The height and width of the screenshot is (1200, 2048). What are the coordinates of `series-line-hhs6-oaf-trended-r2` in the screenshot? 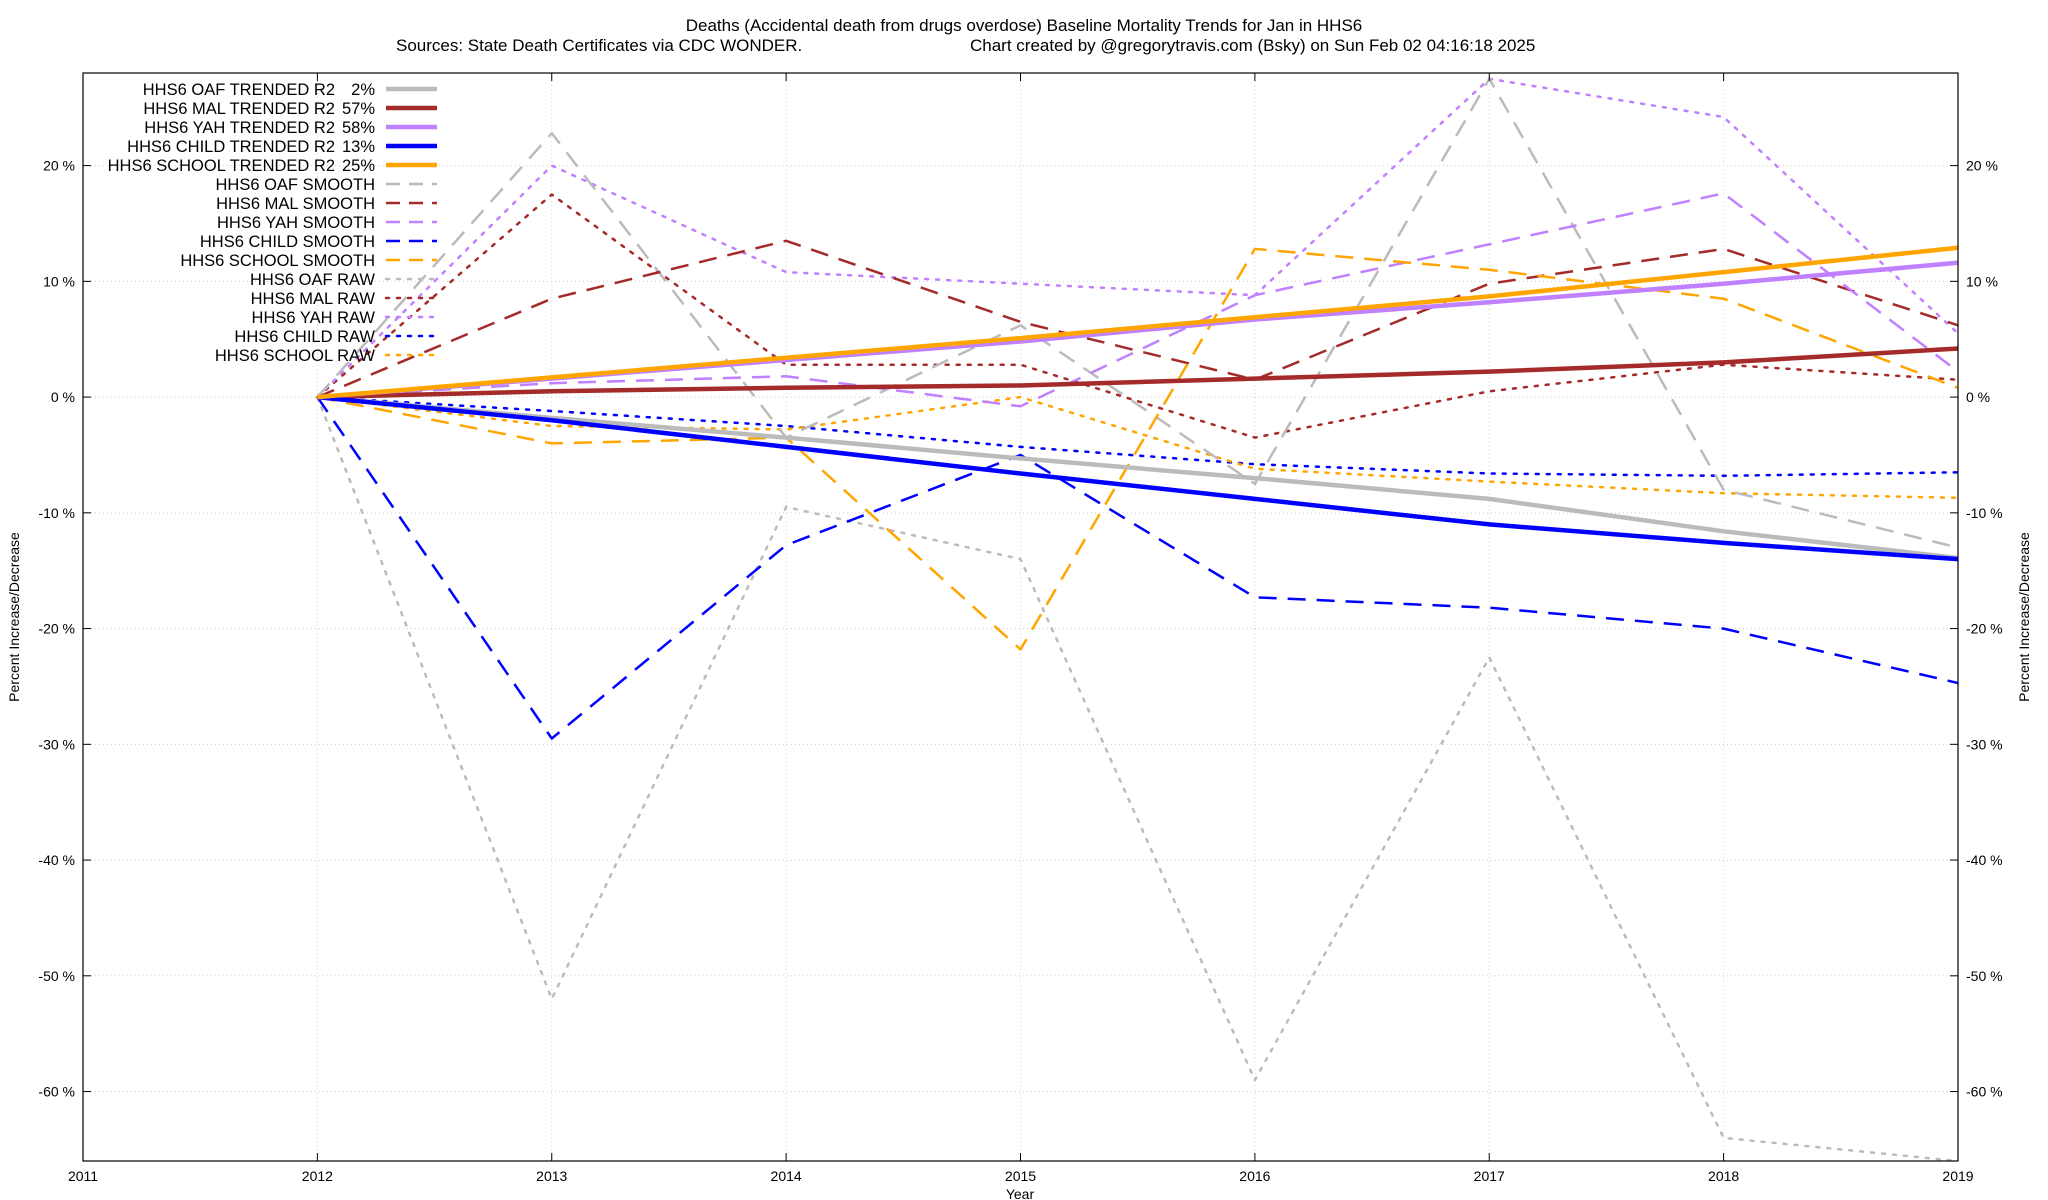 It's located at (1137, 477).